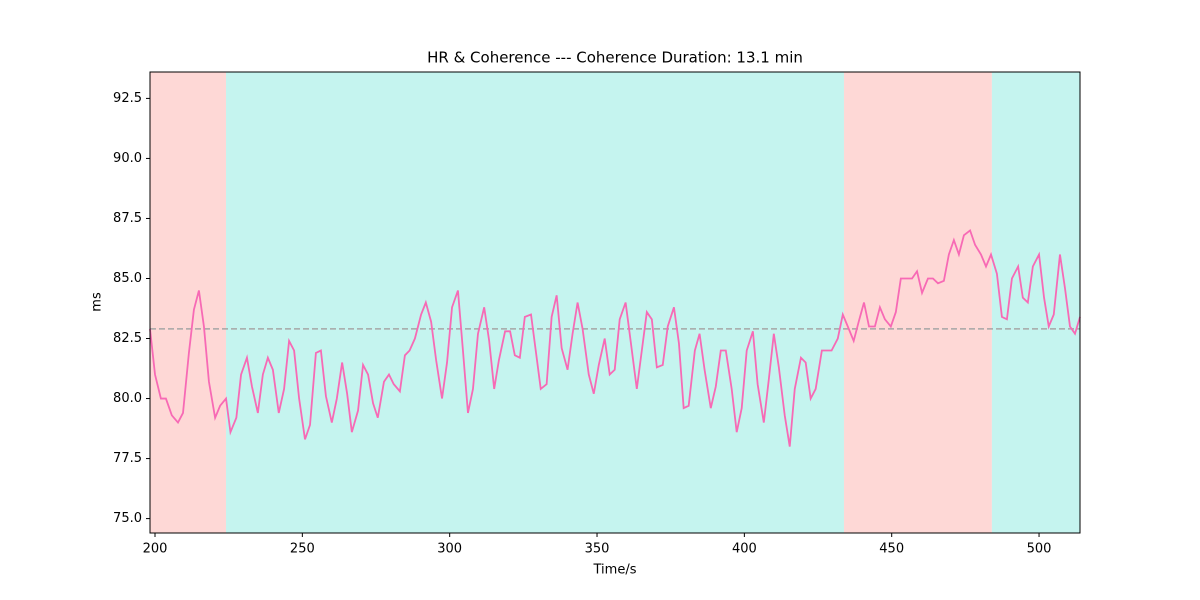 Image resolution: width=1200 pixels, height=600 pixels. I want to click on y-axis-label: ms, so click(97, 302).